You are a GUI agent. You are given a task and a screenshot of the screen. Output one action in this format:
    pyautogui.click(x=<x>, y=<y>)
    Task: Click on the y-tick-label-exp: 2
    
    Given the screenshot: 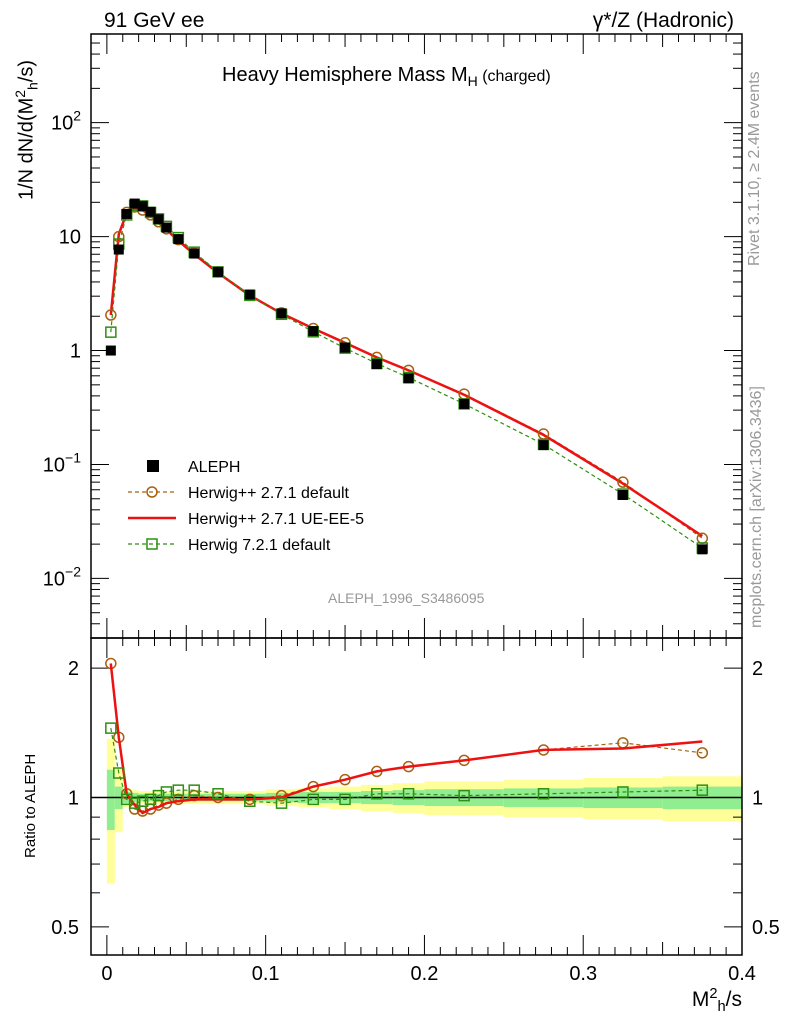 What is the action you would take?
    pyautogui.click(x=77, y=116)
    